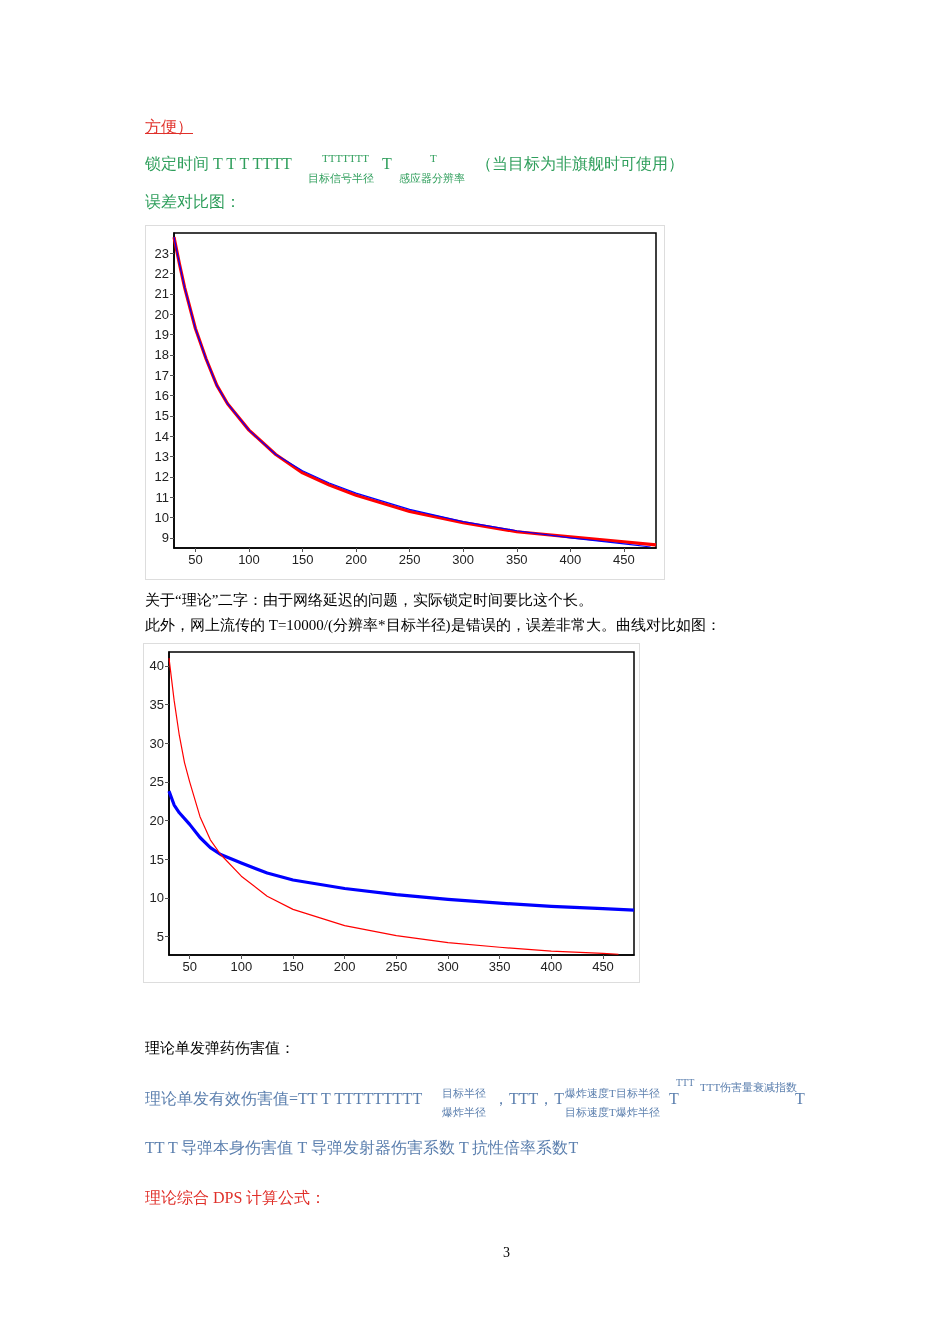 This screenshot has height=1344, width=950. What do you see at coordinates (284, 1099) in the screenshot?
I see `text: 理论单发有效伤害值=TT T TTTTTTTTT` at bounding box center [284, 1099].